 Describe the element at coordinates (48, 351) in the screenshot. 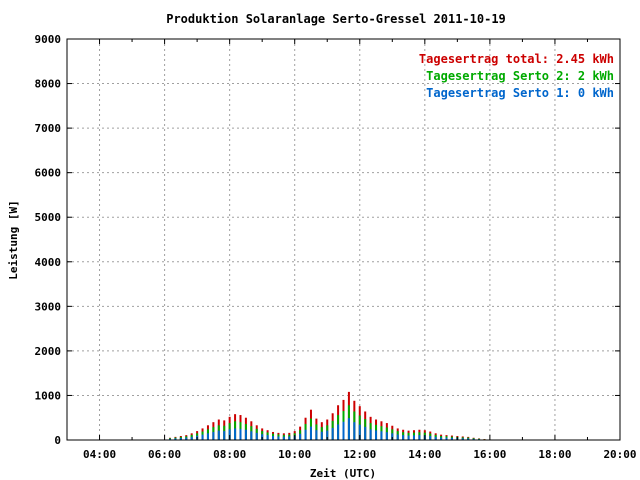

I see `y-tick-label: 2000` at that location.